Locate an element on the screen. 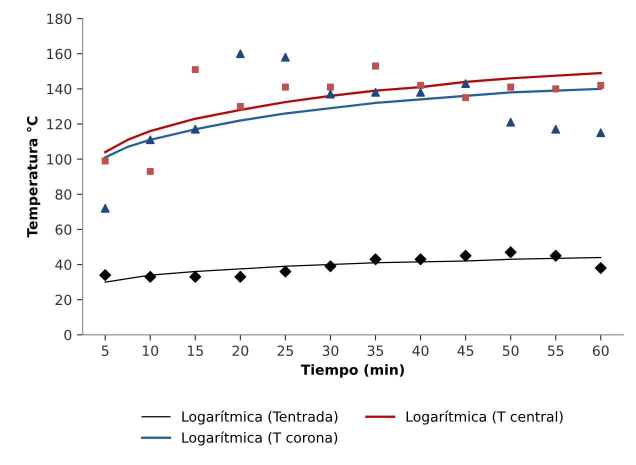  legend-label: Logarítmica (T central) is located at coordinates (484, 417).